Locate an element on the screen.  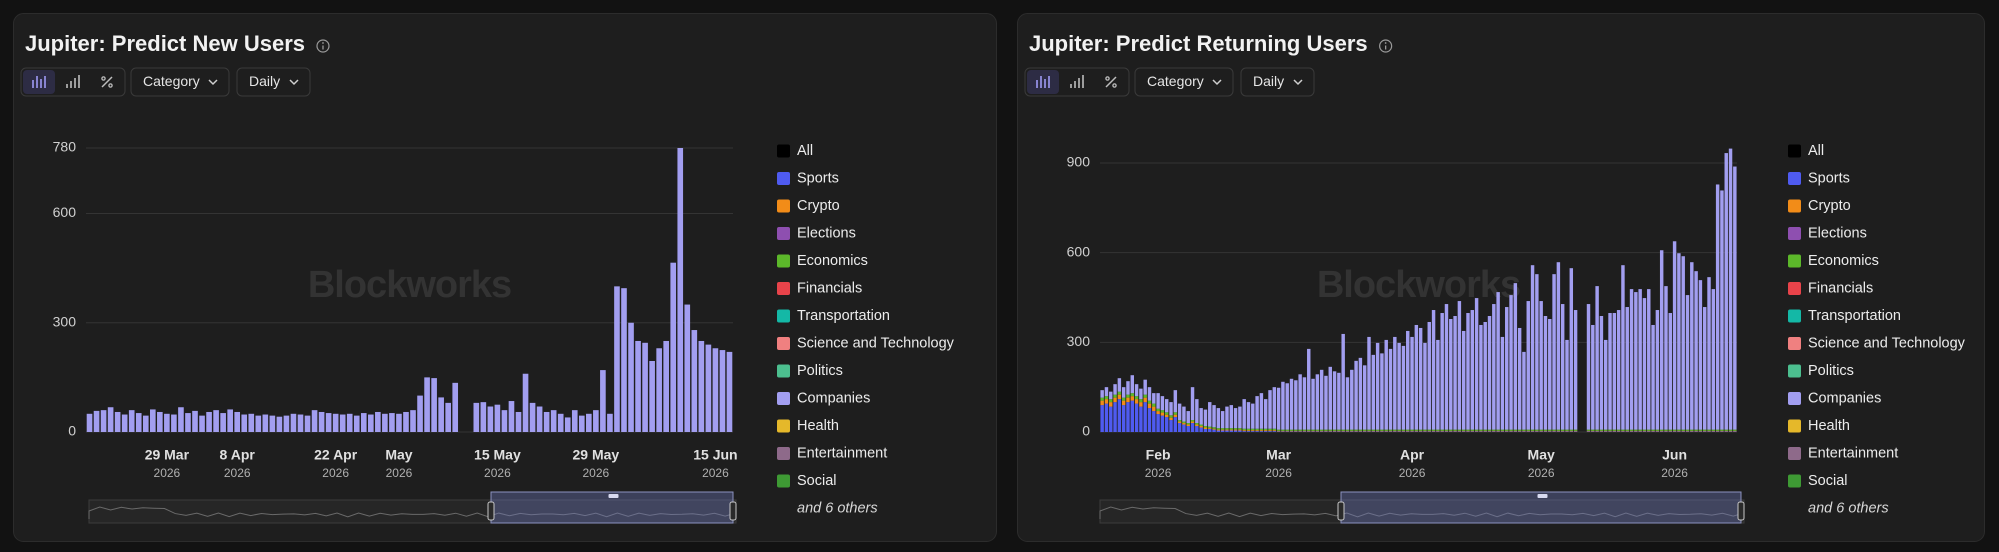
navigator-preview is located at coordinates (1422, 512).